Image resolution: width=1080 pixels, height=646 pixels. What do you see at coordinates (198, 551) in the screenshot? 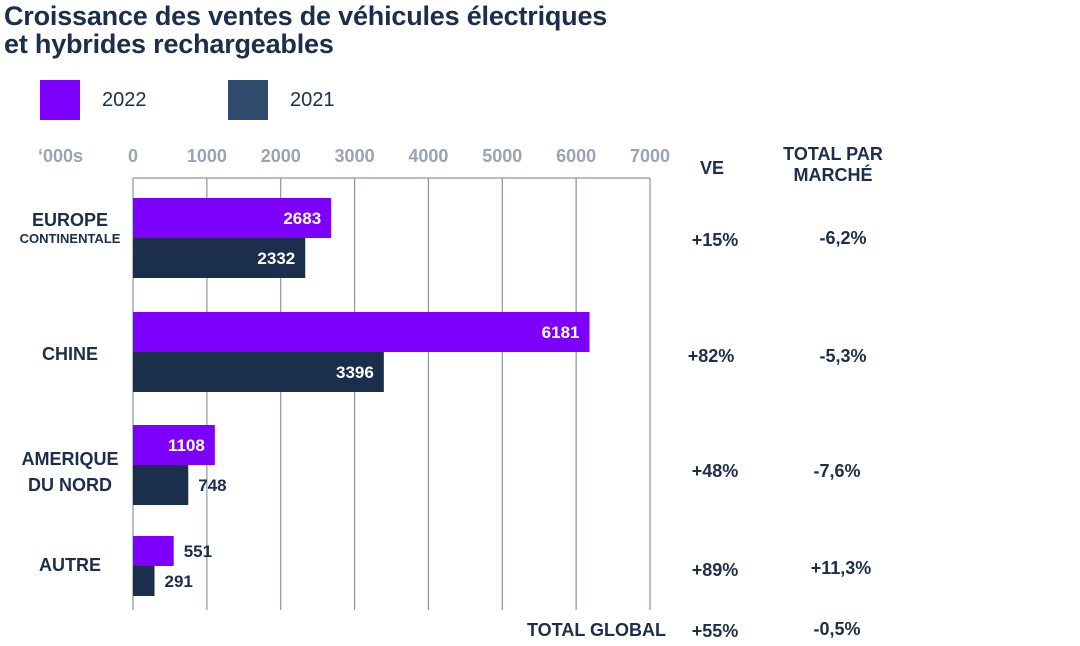
I see `data-label-2022-3: 551` at bounding box center [198, 551].